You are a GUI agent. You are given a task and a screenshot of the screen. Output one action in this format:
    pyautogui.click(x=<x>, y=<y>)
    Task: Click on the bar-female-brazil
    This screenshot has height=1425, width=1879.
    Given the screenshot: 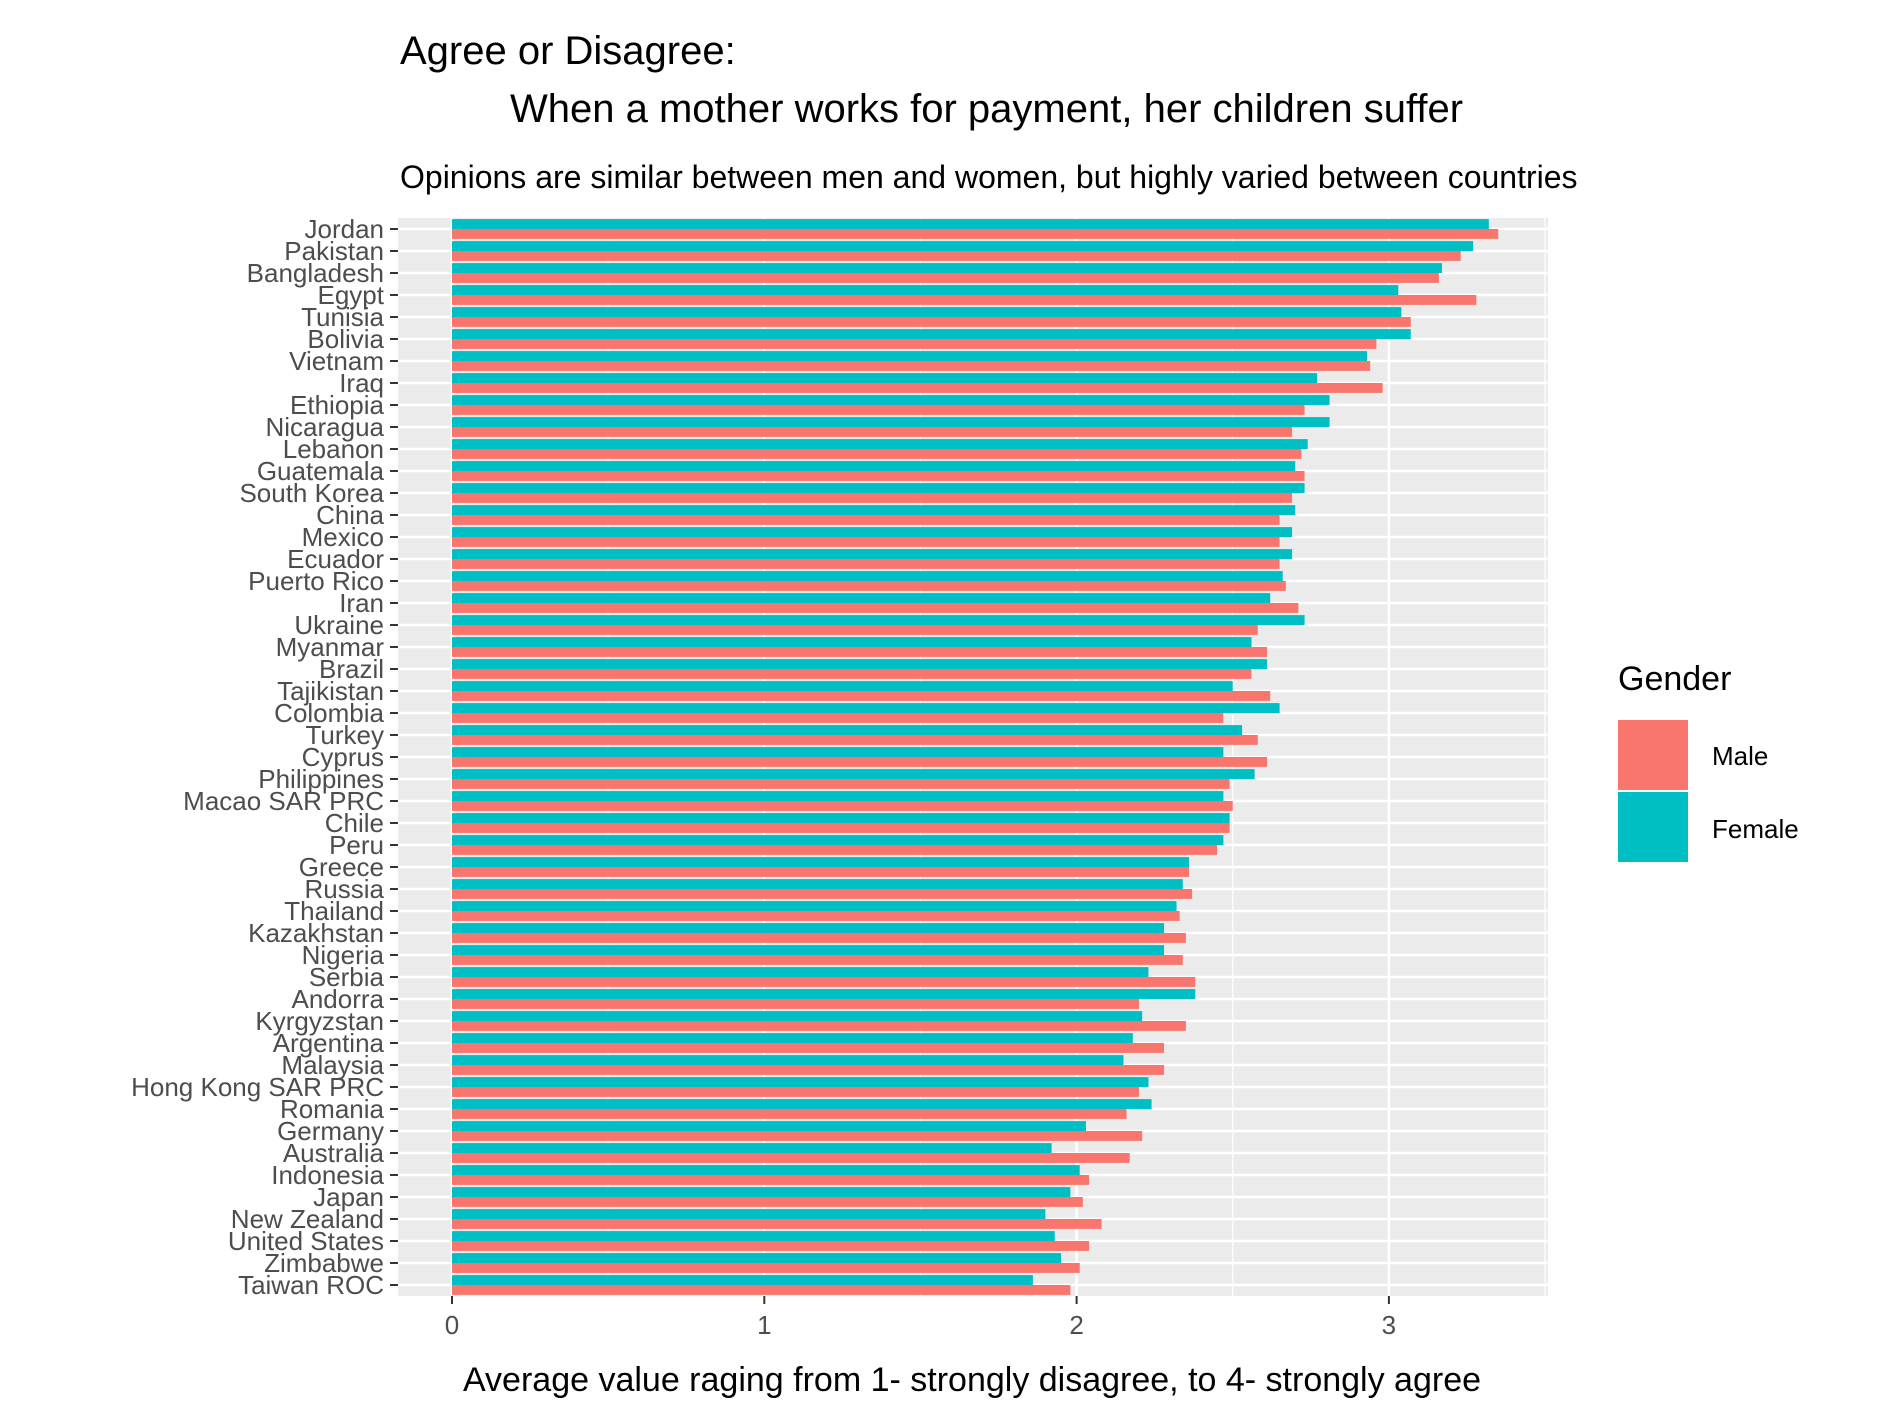 What is the action you would take?
    pyautogui.click(x=860, y=664)
    